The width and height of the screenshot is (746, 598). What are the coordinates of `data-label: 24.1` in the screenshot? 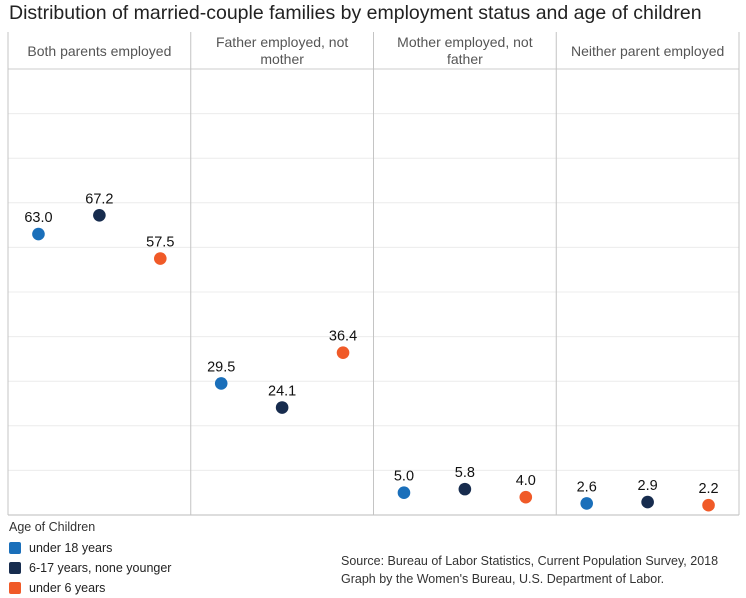 It's located at (282, 392).